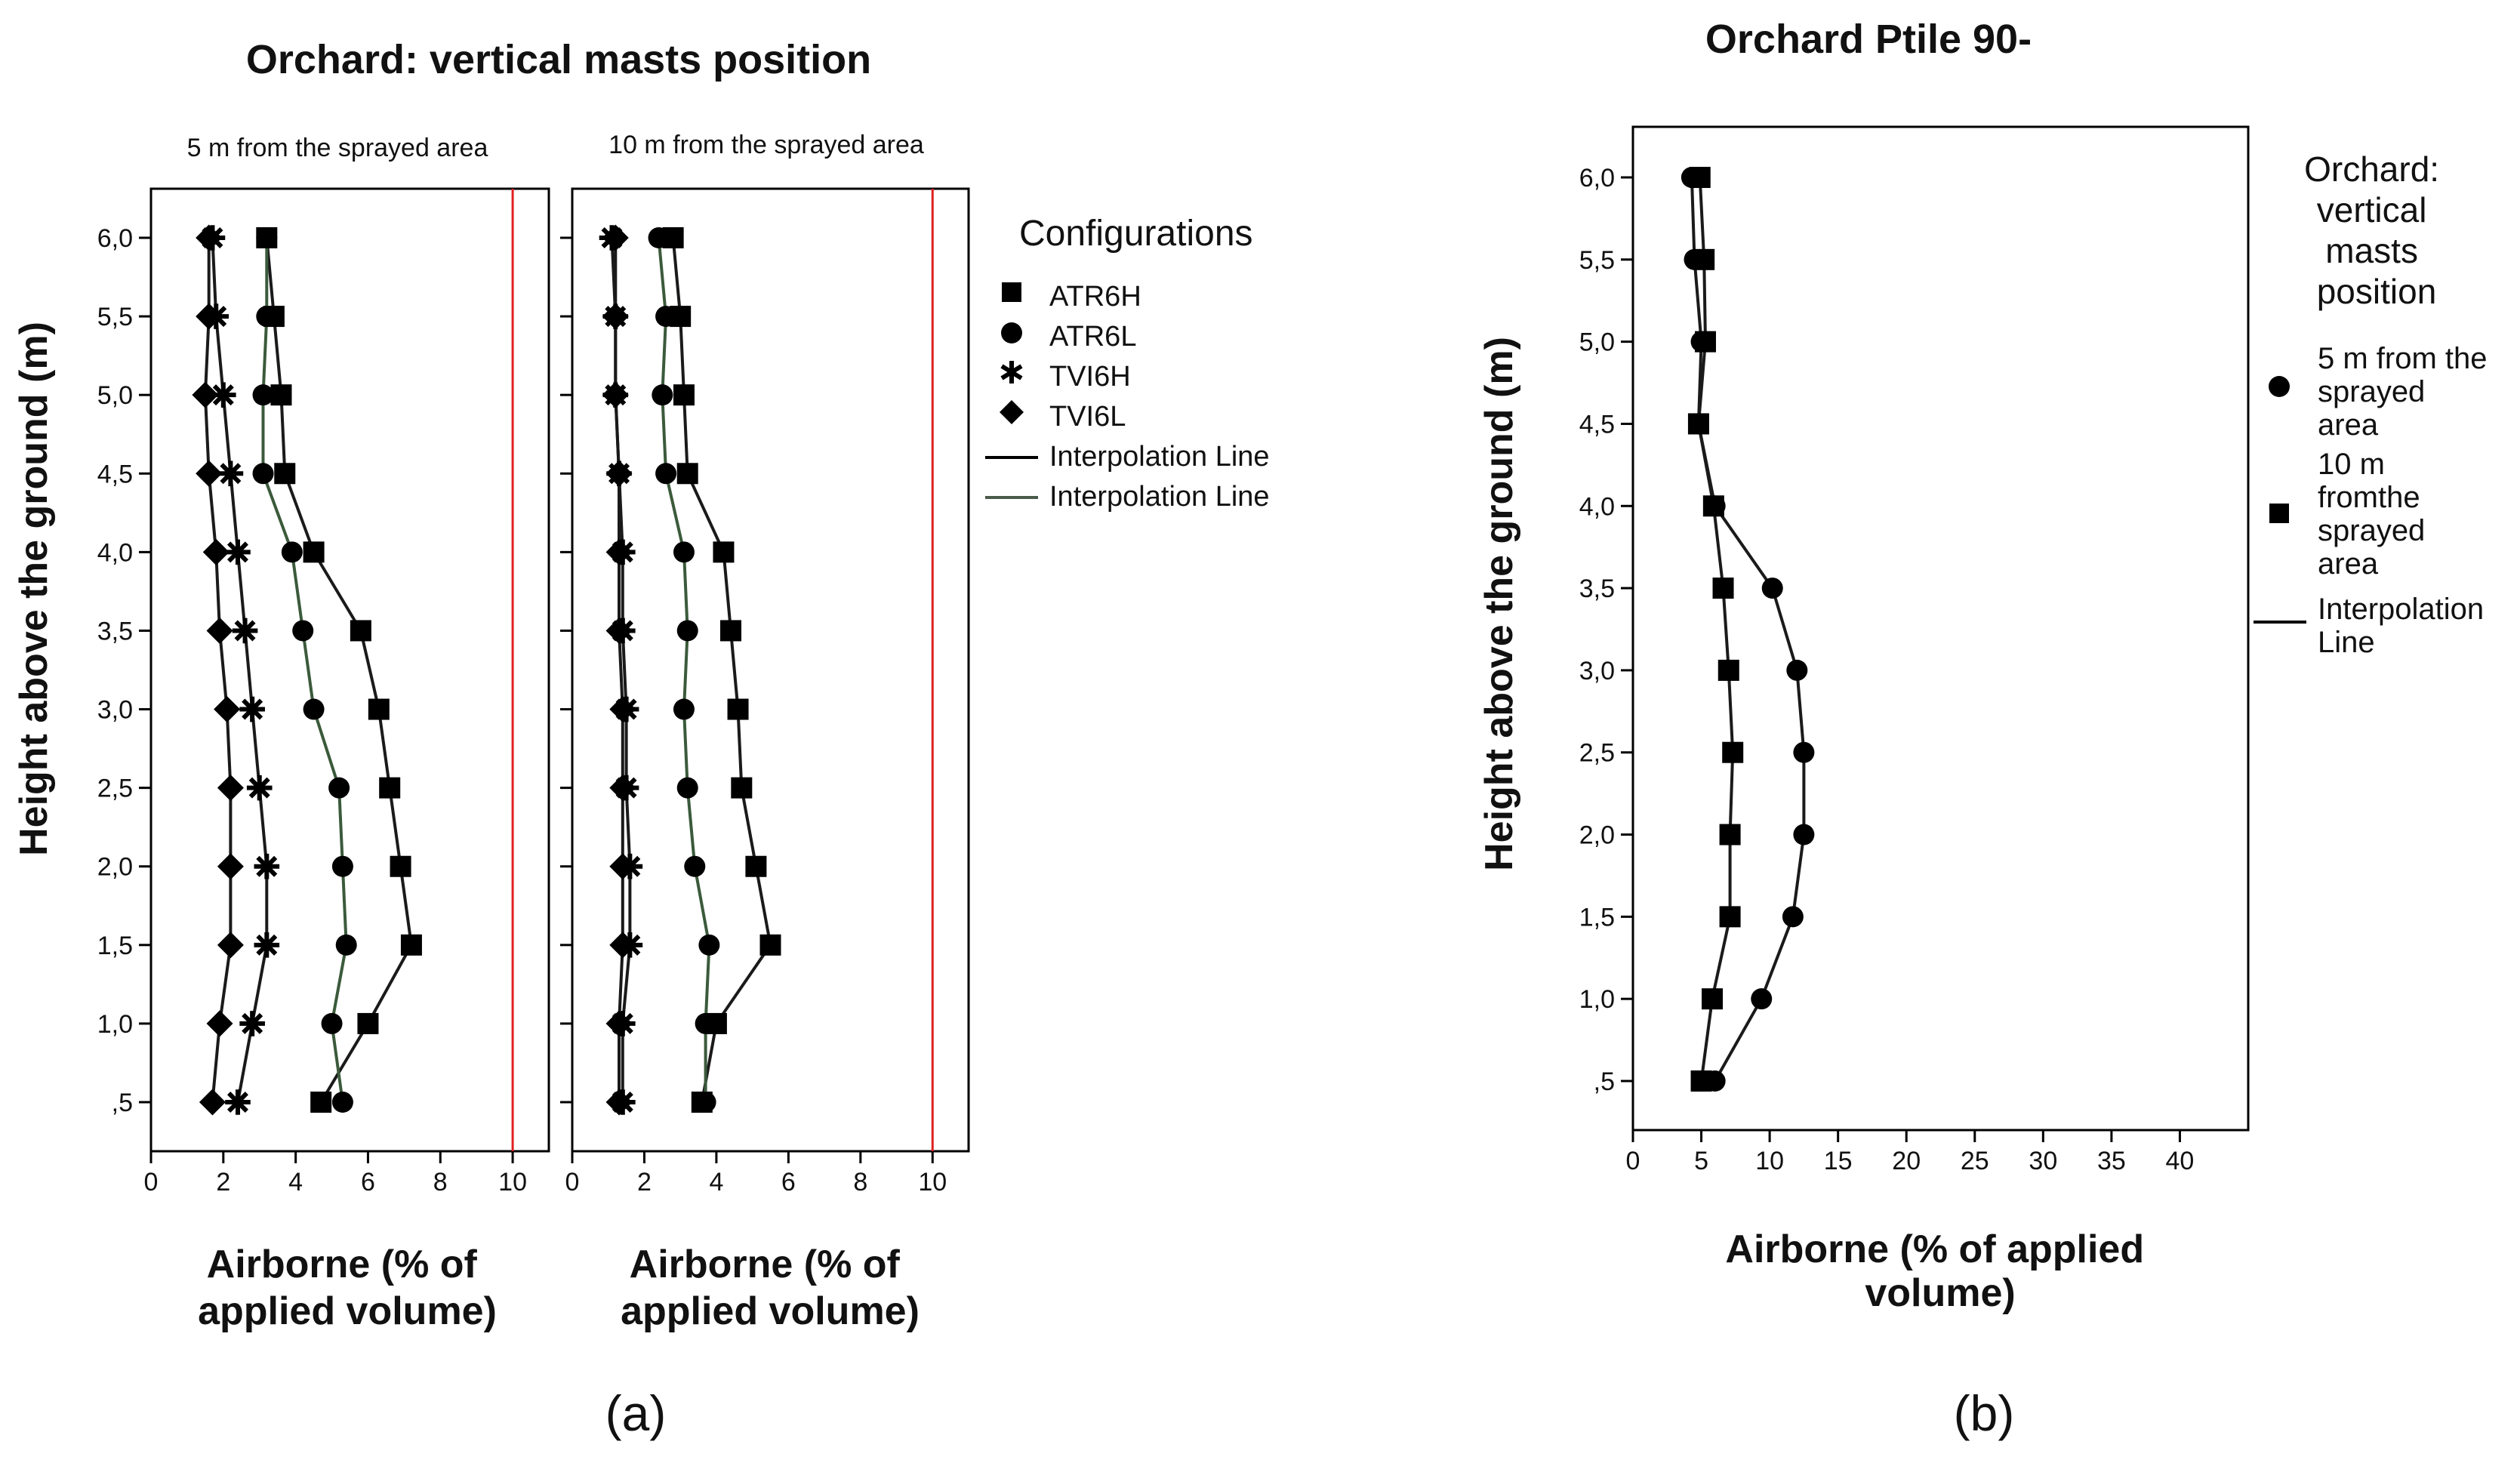 The width and height of the screenshot is (2520, 1463). I want to click on legend-item-line: area, so click(2348, 564).